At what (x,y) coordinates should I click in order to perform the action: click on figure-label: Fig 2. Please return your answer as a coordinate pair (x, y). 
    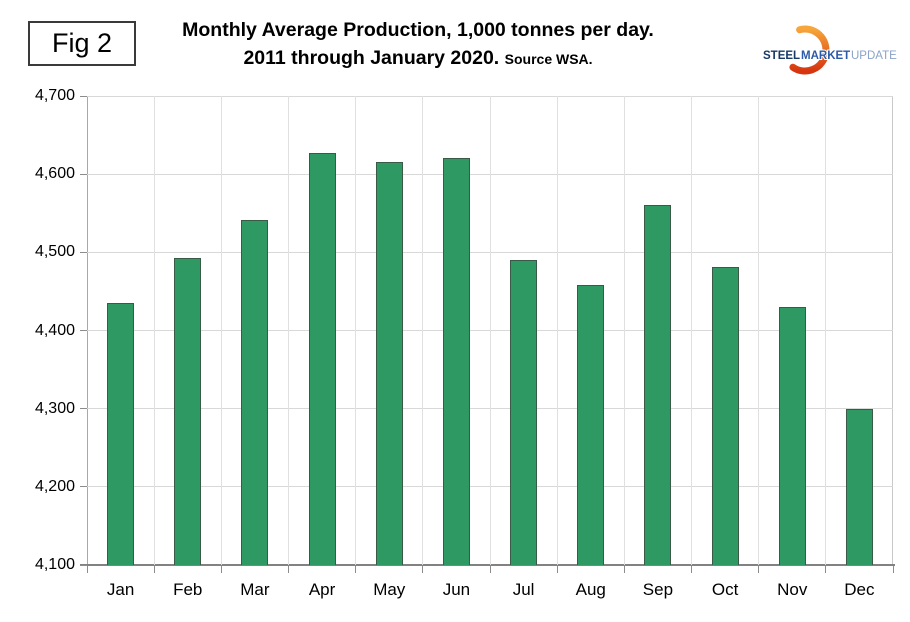
    Looking at the image, I should click on (82, 43).